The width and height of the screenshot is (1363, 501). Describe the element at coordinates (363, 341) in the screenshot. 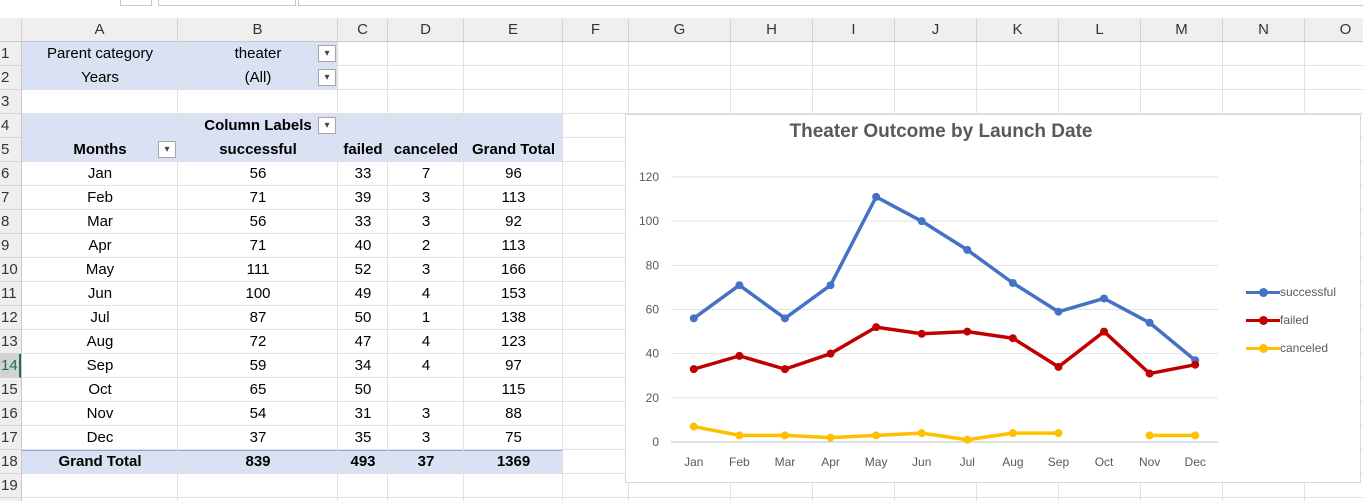

I see `pivot-cell-failed: 47` at that location.